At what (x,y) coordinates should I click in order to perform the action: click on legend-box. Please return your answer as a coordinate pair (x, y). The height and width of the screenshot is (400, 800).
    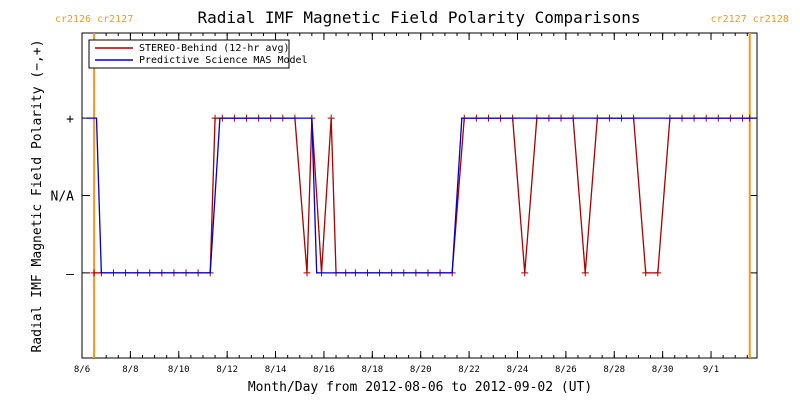
    Looking at the image, I should click on (189, 54).